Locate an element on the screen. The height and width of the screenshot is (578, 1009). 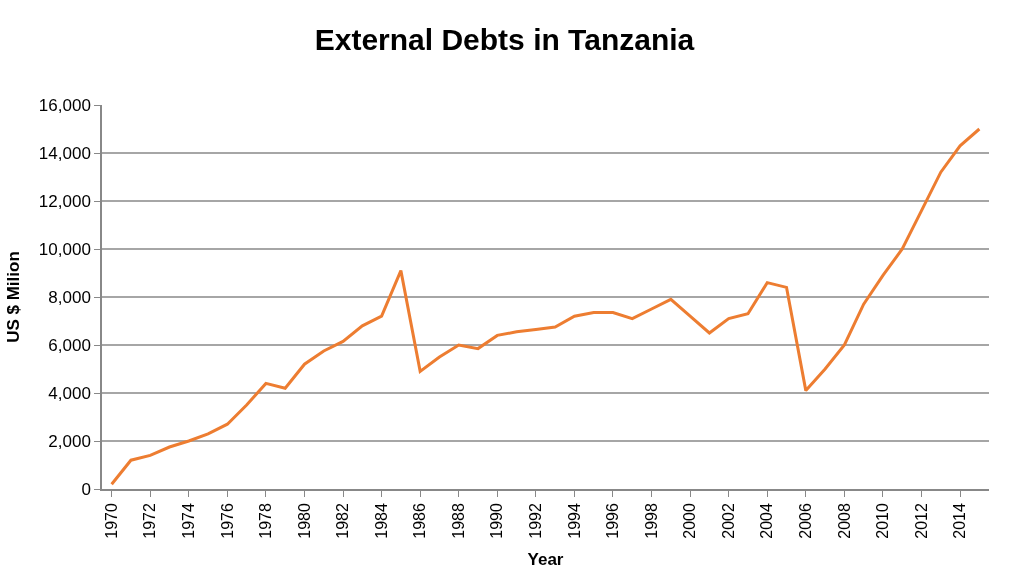
y-tick-label: 0 is located at coordinates (86, 489).